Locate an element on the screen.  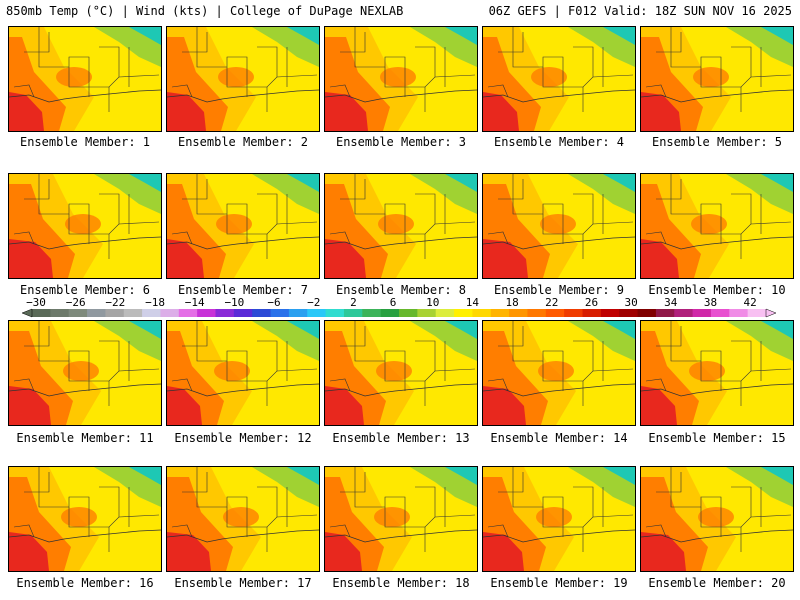
member-caption-3: Ensemble Member: 3 is located at coordinates (401, 142).